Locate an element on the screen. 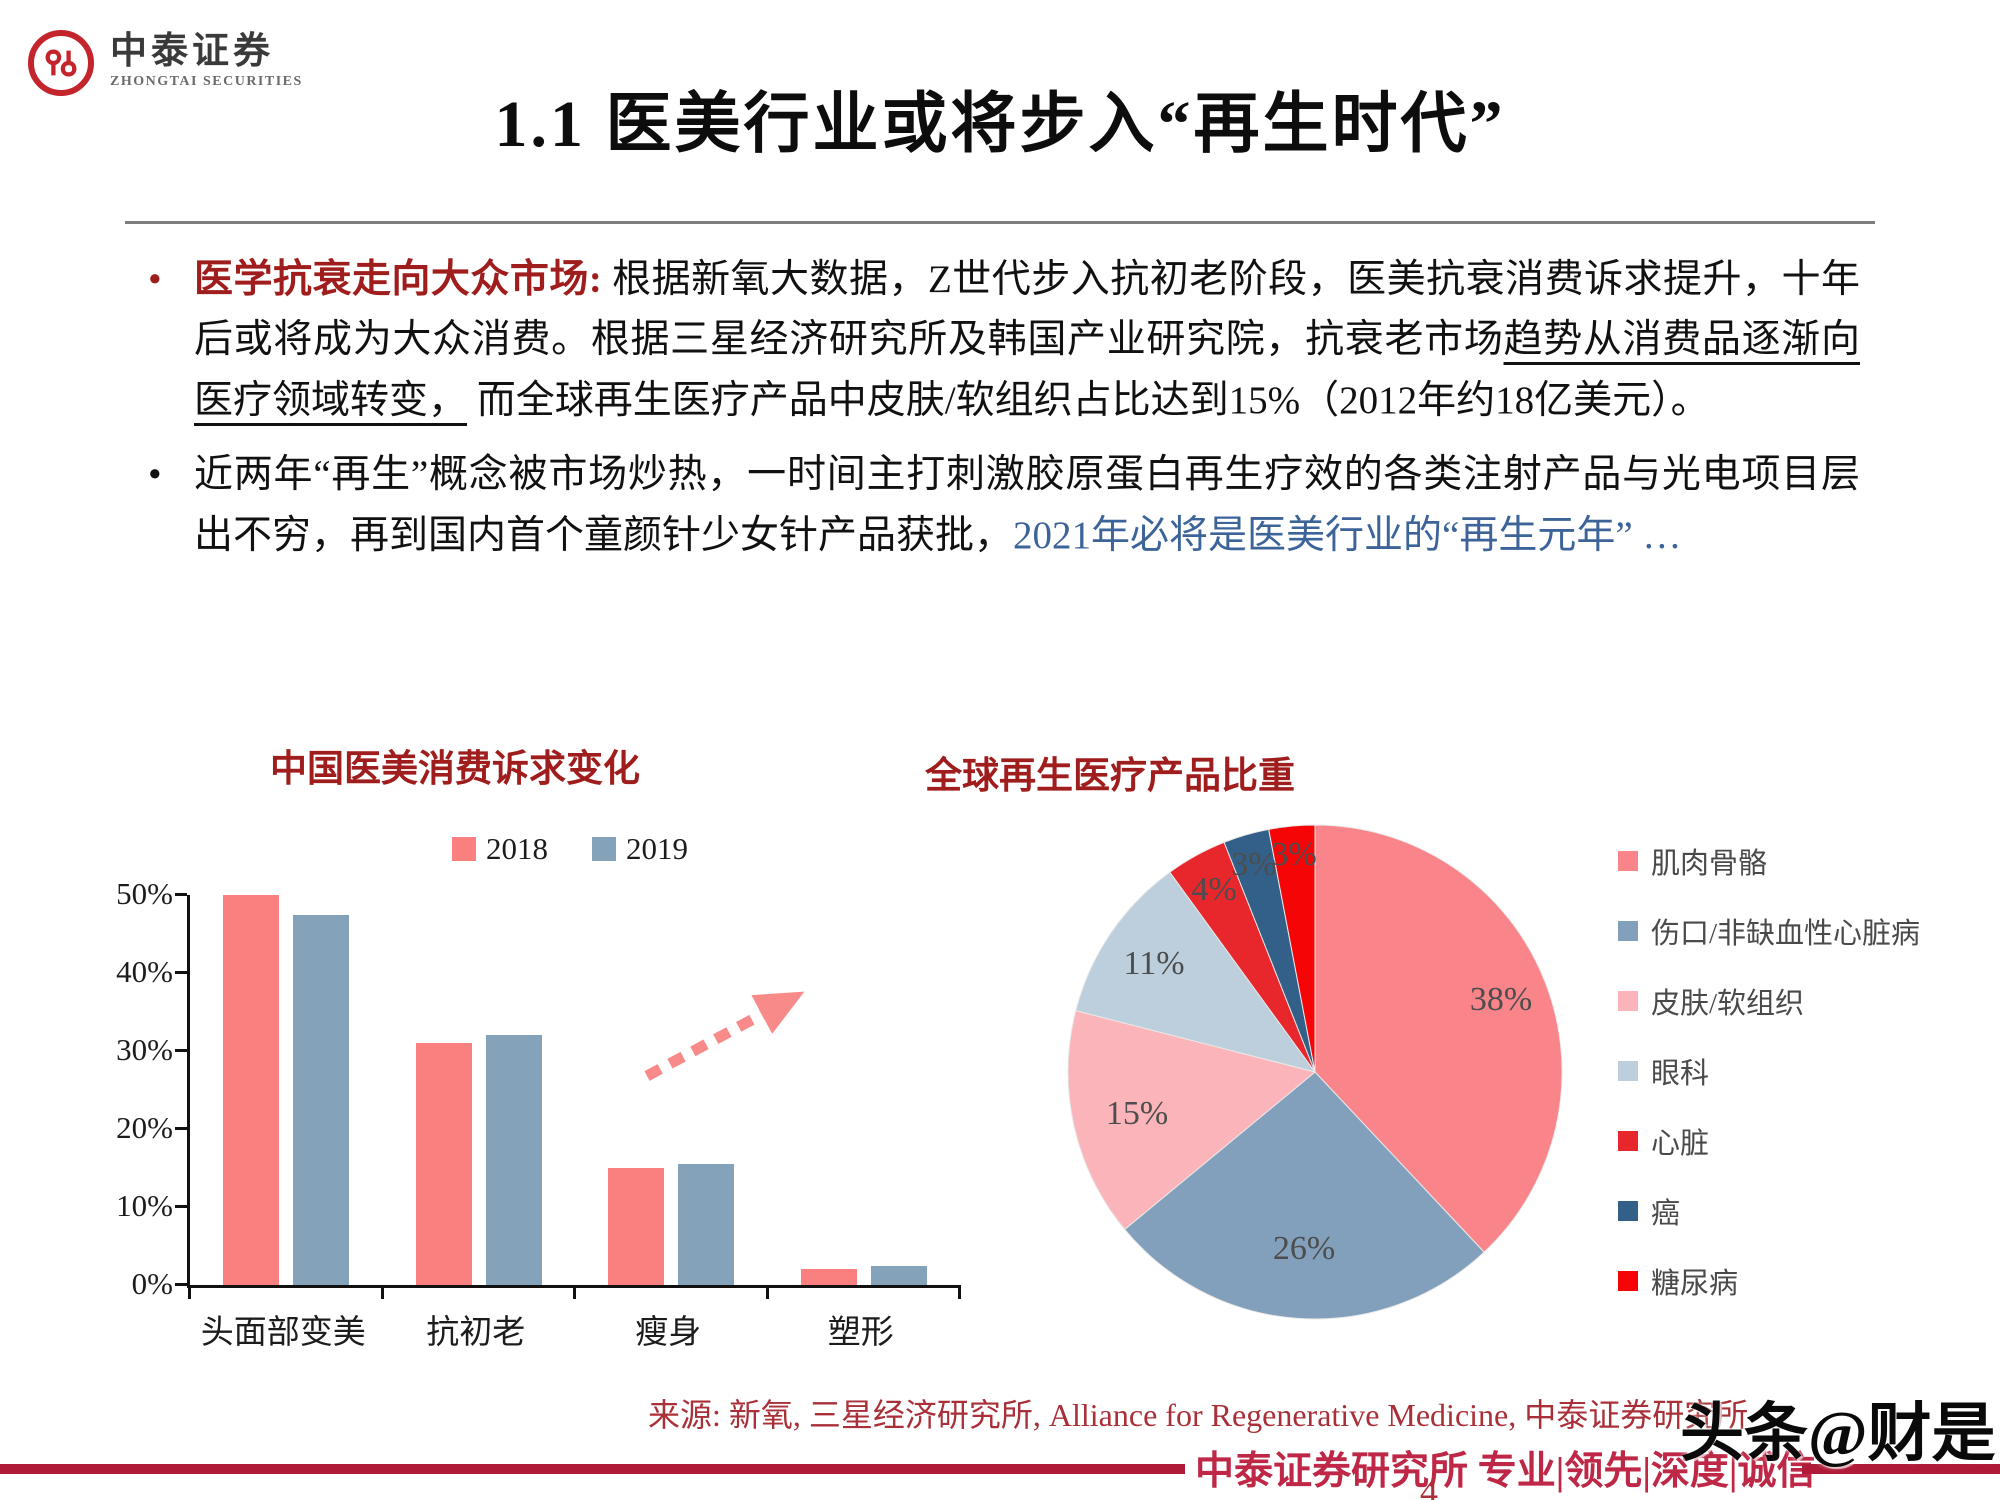  pie-value-label: 15% is located at coordinates (1137, 1113).